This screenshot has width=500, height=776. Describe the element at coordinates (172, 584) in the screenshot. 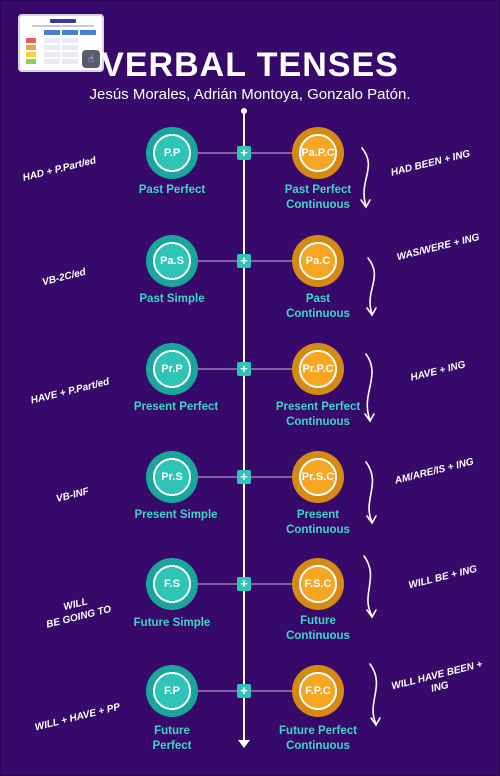

I see `node-future-simple: F.S` at that location.